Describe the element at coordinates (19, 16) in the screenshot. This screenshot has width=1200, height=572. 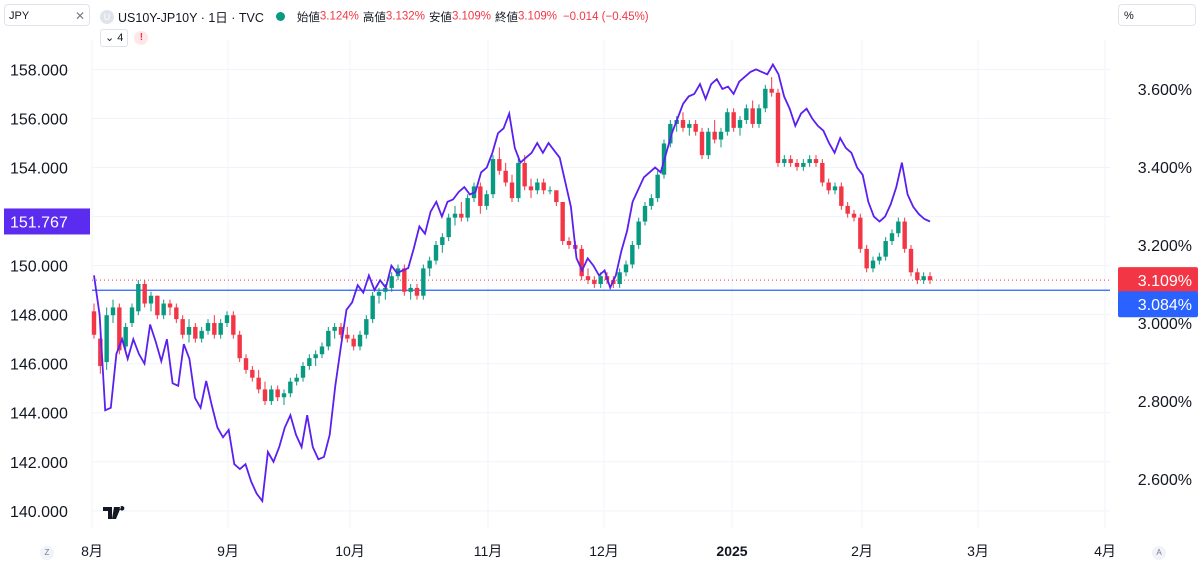
I see `currency-scale-label: JPY` at that location.